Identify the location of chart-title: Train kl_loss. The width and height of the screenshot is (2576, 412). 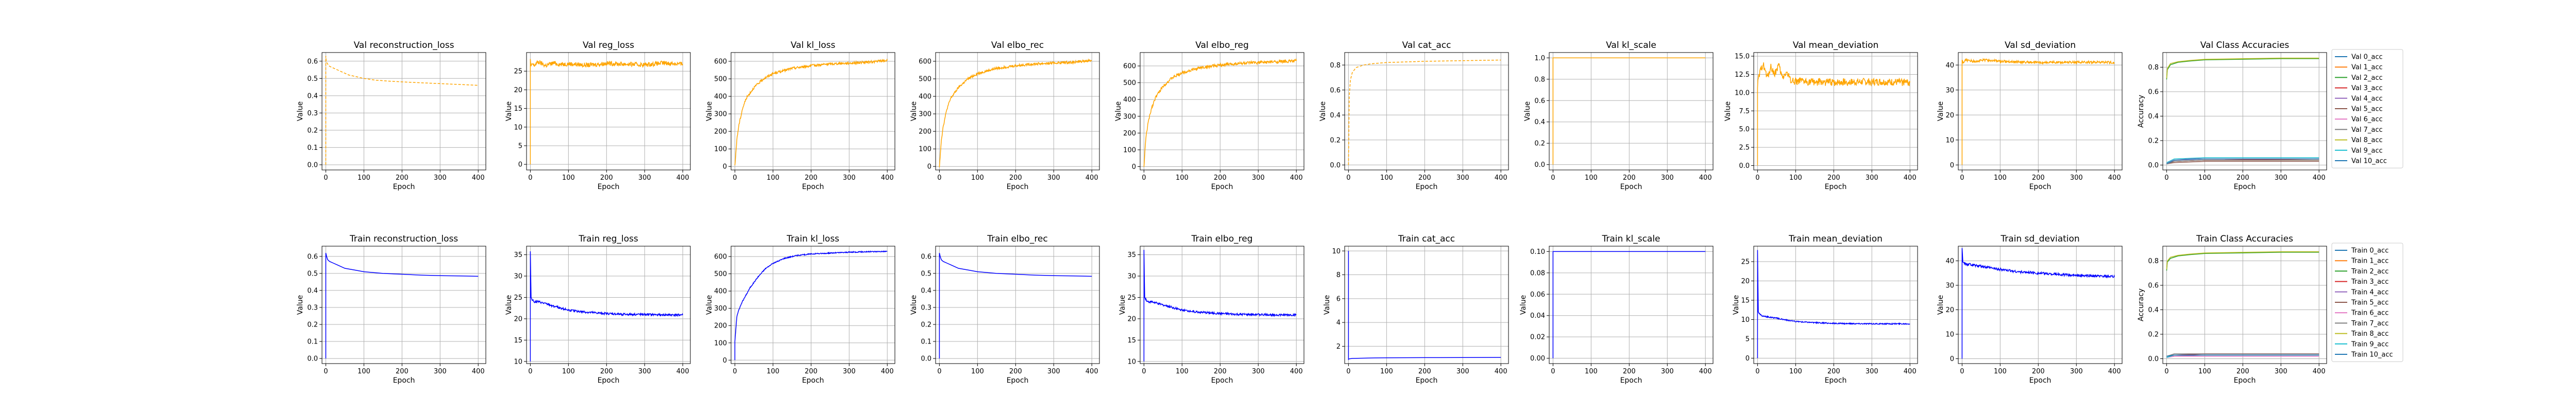
(812, 239).